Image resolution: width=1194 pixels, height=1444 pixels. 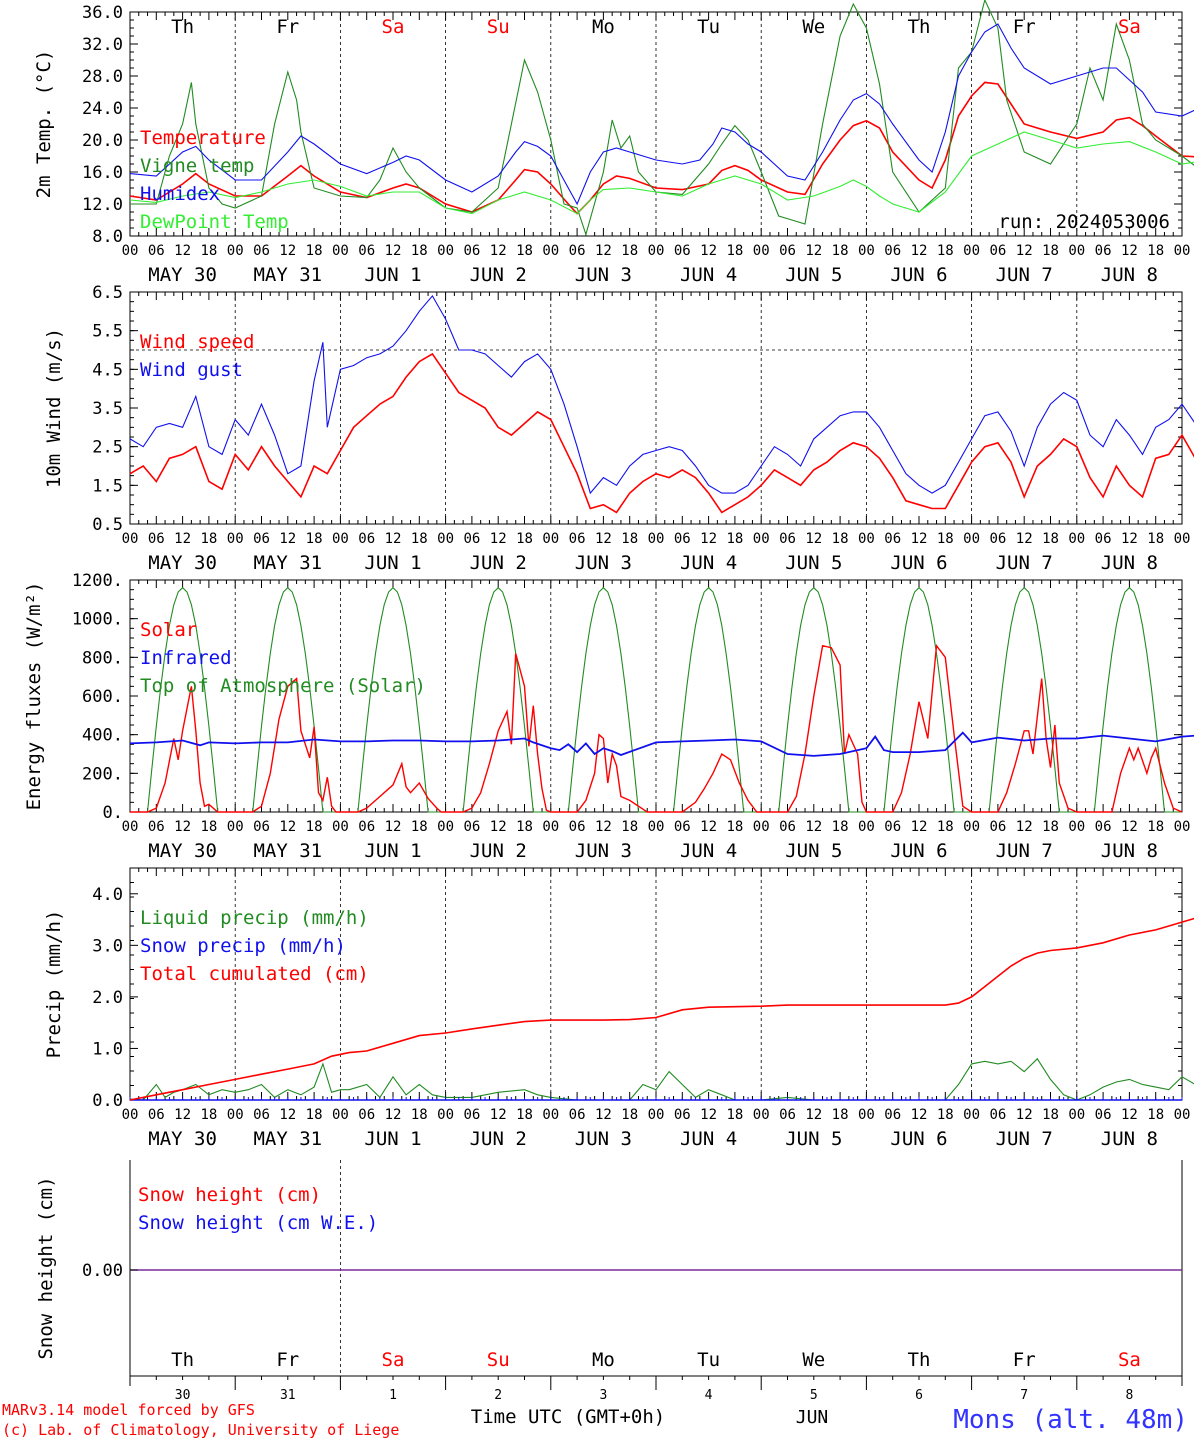 I want to click on y-tick-label: 3.0, so click(x=107, y=946).